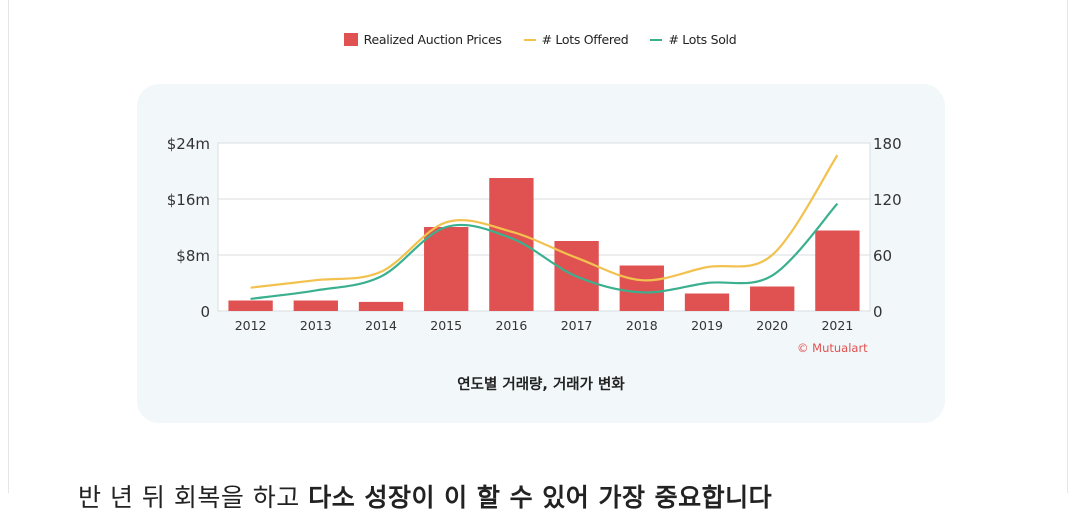  I want to click on x-tick-label: 2021, so click(837, 325).